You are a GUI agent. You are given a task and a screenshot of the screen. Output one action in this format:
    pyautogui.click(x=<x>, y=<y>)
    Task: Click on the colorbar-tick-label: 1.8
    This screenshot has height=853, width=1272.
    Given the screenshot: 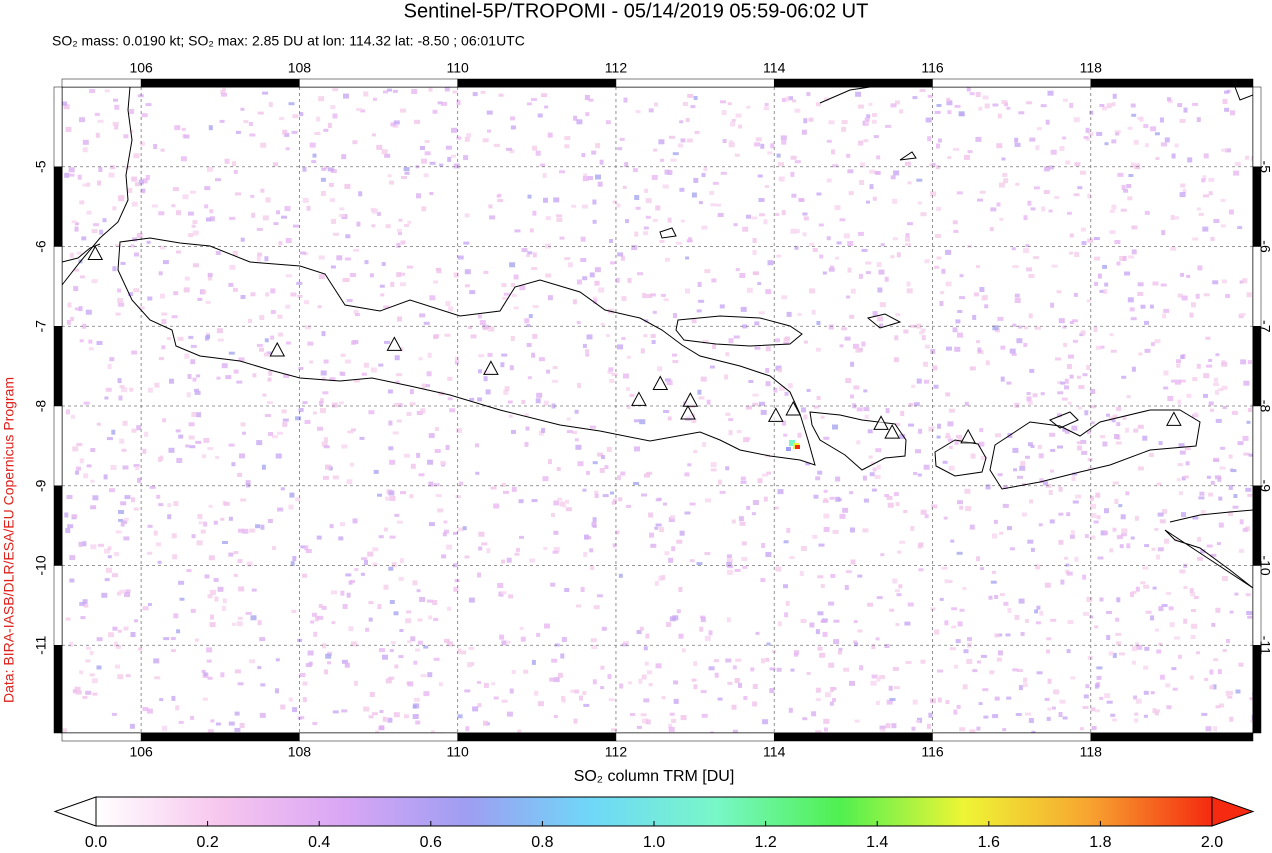 What is the action you would take?
    pyautogui.click(x=1100, y=842)
    